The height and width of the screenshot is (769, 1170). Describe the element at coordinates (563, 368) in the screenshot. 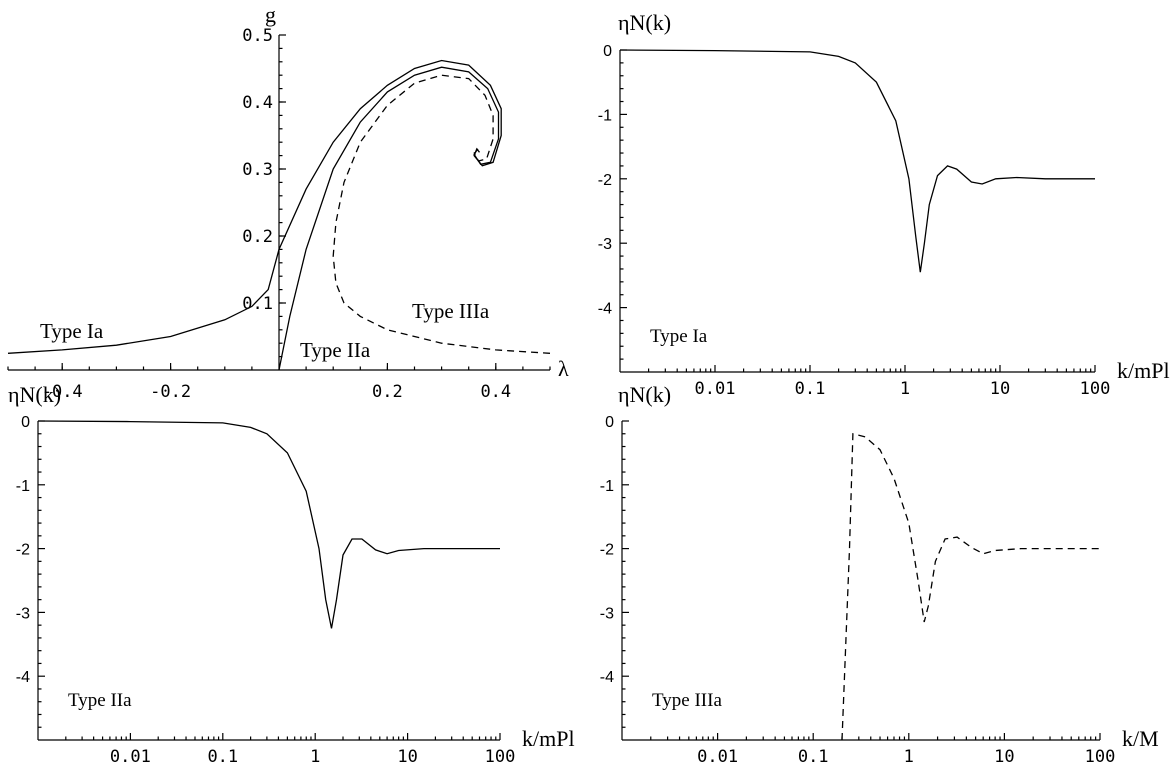

I see `x-axis-label: λ` at that location.